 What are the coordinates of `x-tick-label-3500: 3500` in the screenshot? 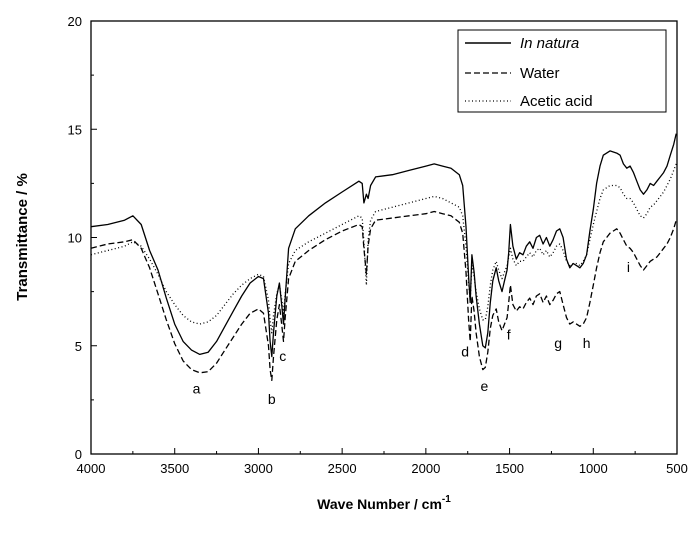 It's located at (174, 468).